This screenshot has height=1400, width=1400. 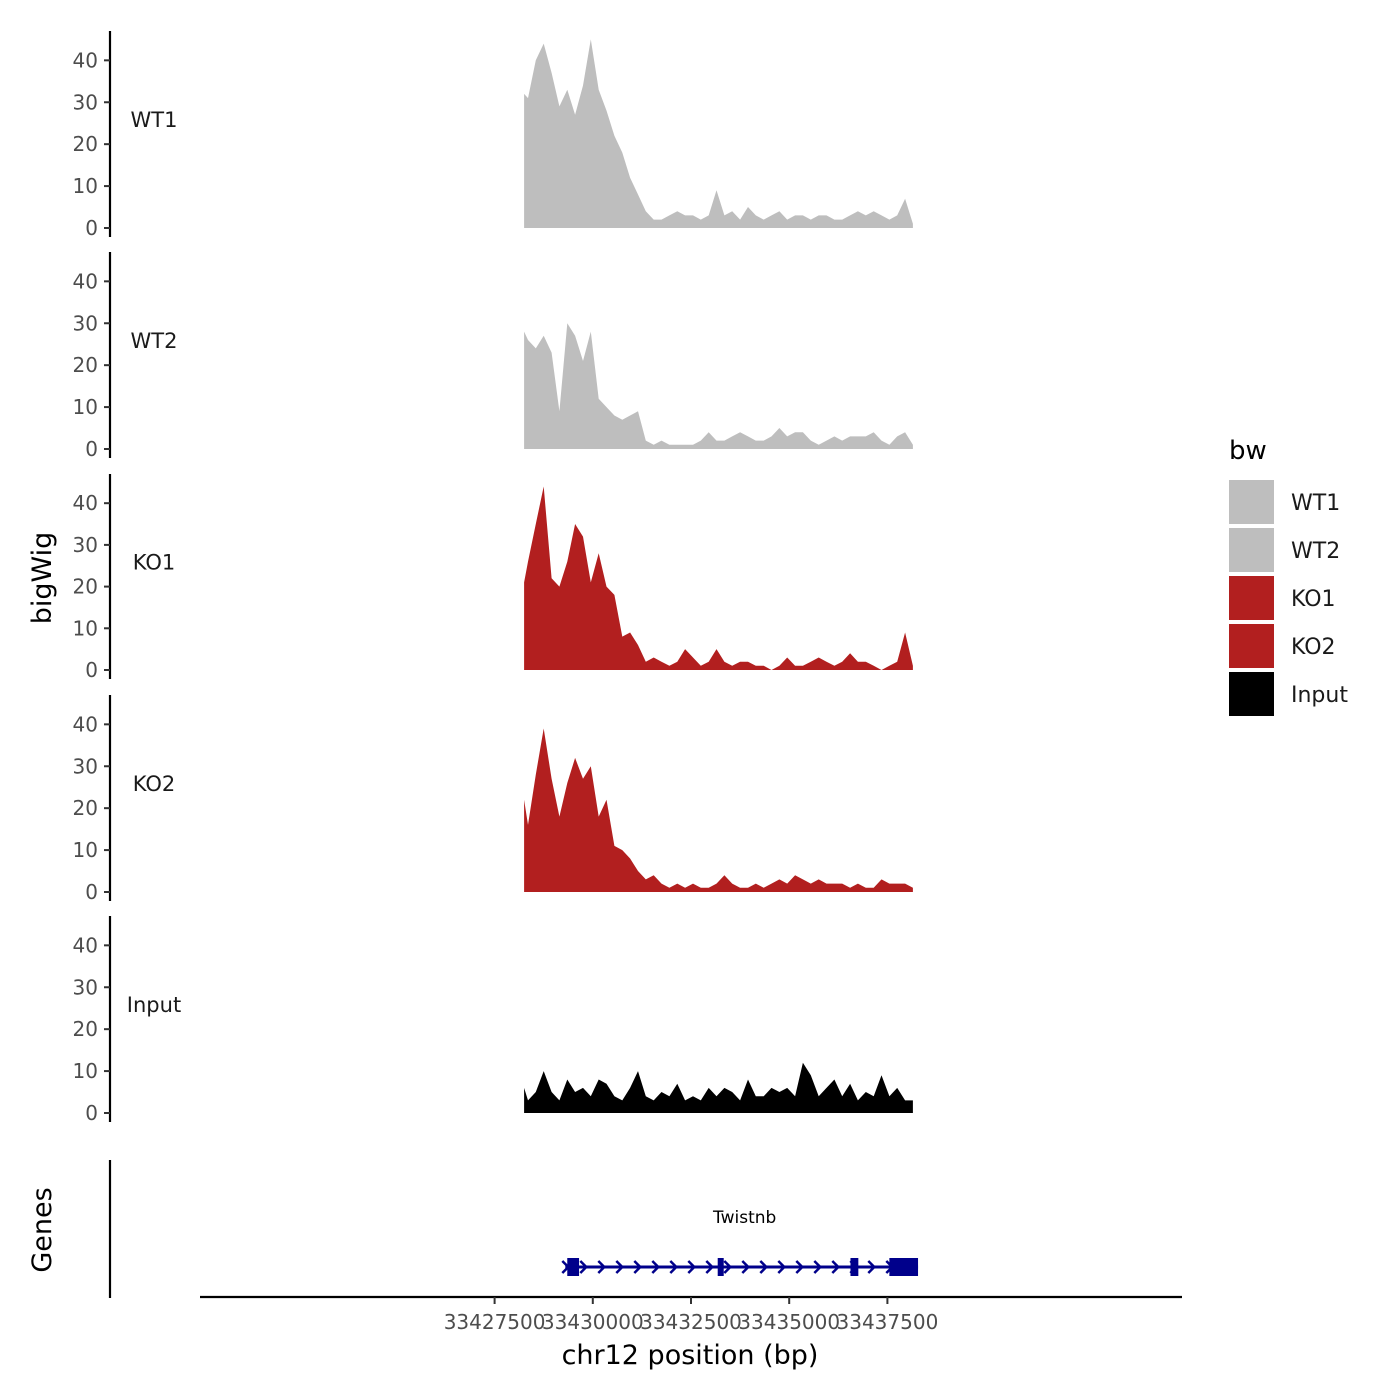 I want to click on coverage-area-ko1, so click(x=718, y=578).